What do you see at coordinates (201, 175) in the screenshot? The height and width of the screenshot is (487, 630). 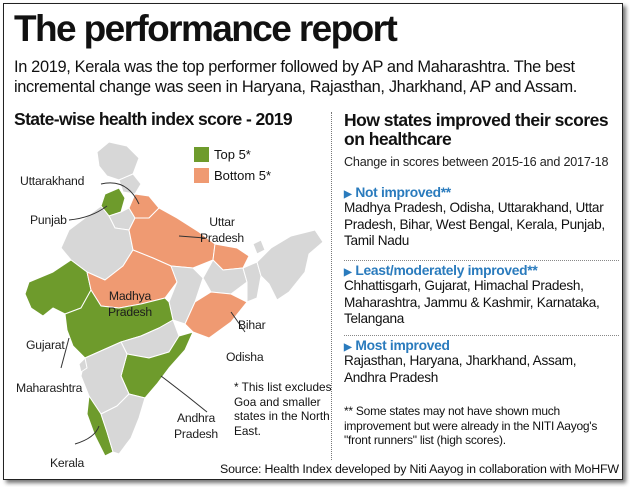 I see `legend-swatch-bottom5` at bounding box center [201, 175].